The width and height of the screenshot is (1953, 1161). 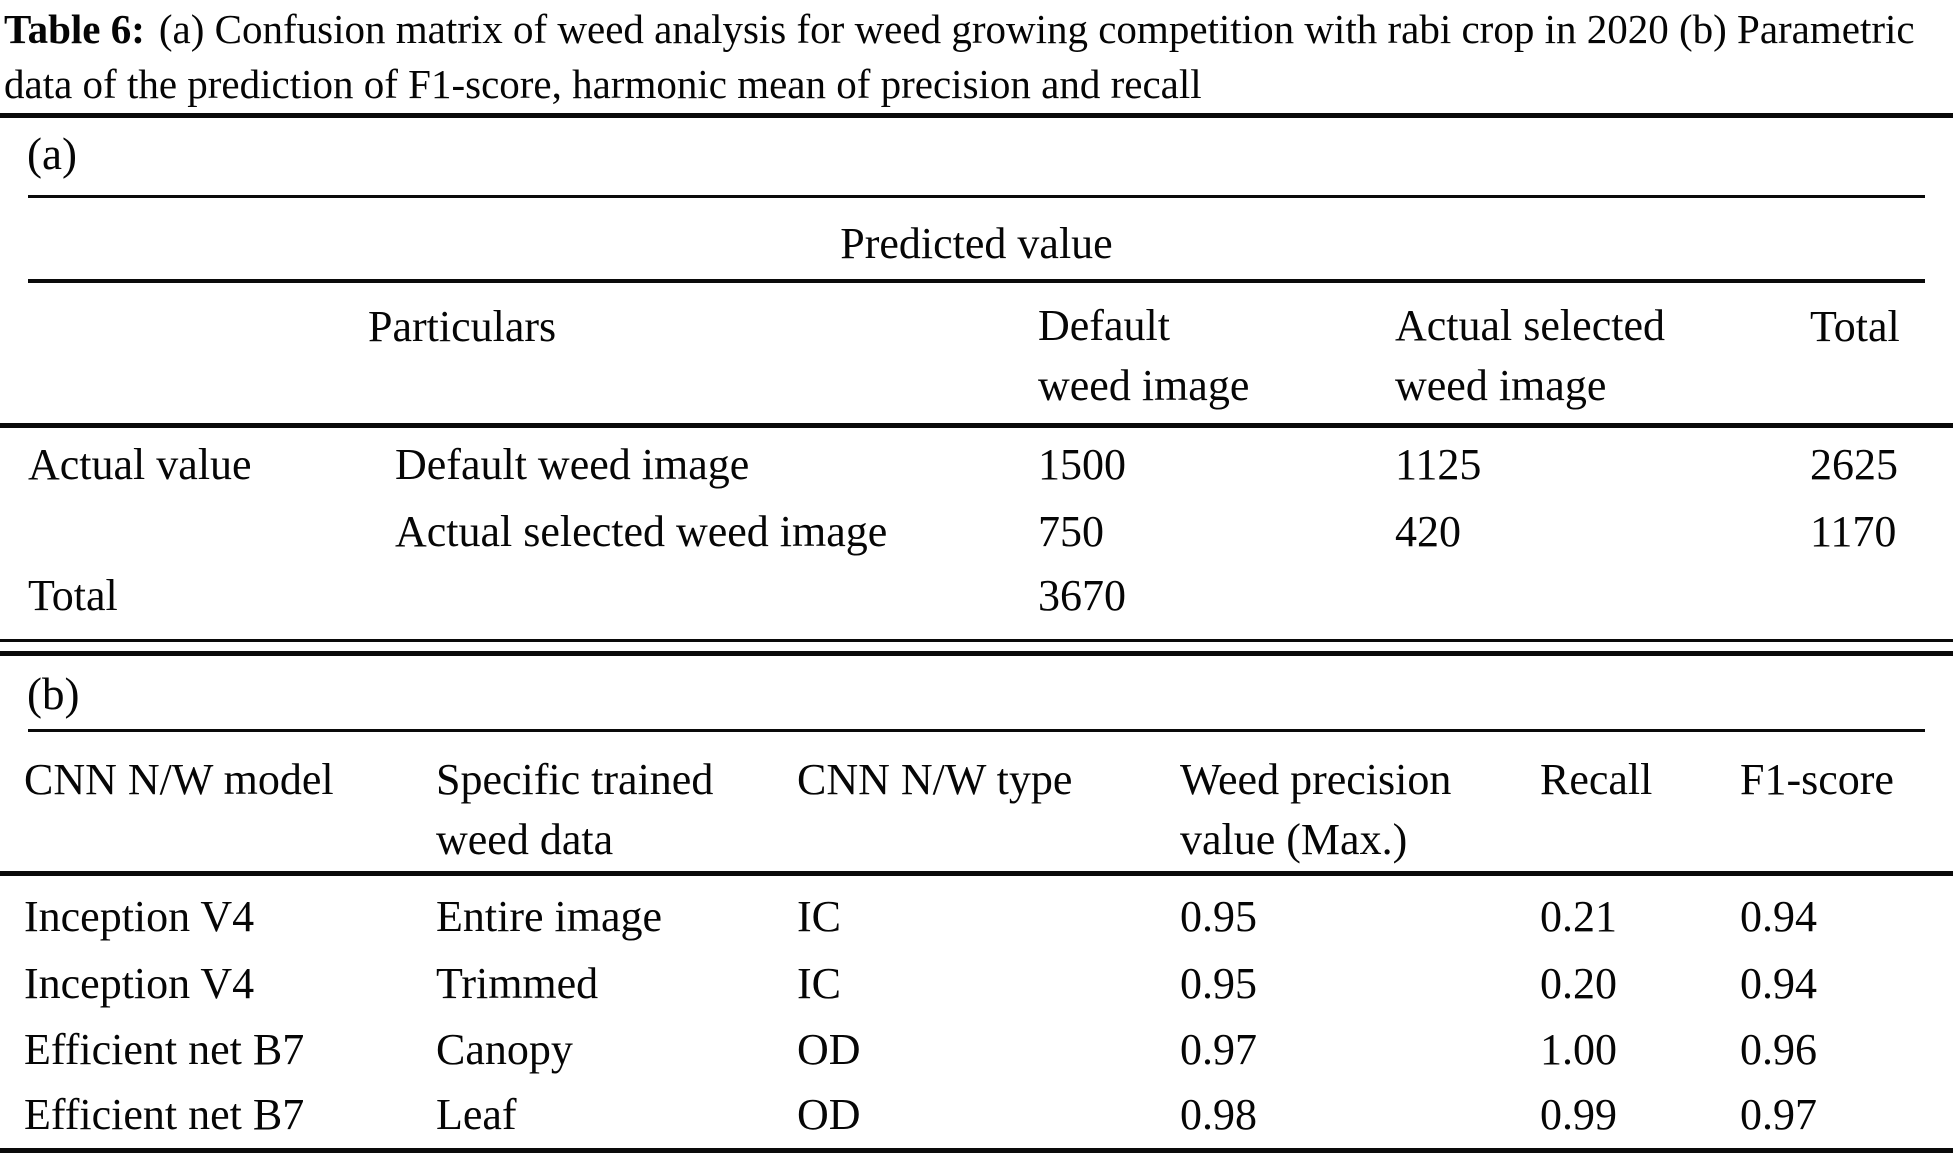 I want to click on column-header-actual-selected-weed-image: Actual selected weed image, so click(x=1530, y=355).